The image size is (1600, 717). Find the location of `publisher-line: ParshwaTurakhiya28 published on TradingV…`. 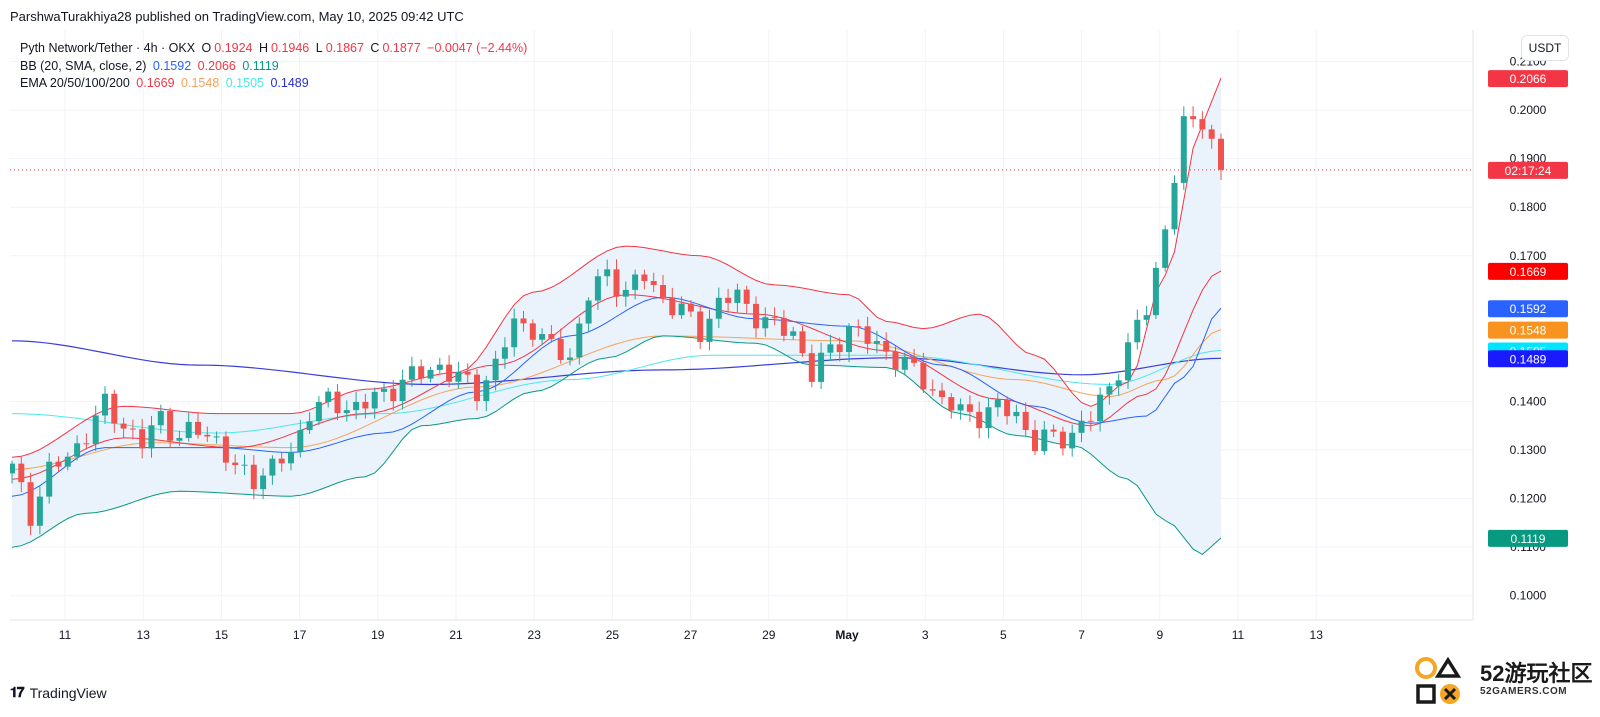

publisher-line: ParshwaTurakhiya28 published on TradingV… is located at coordinates (237, 16).